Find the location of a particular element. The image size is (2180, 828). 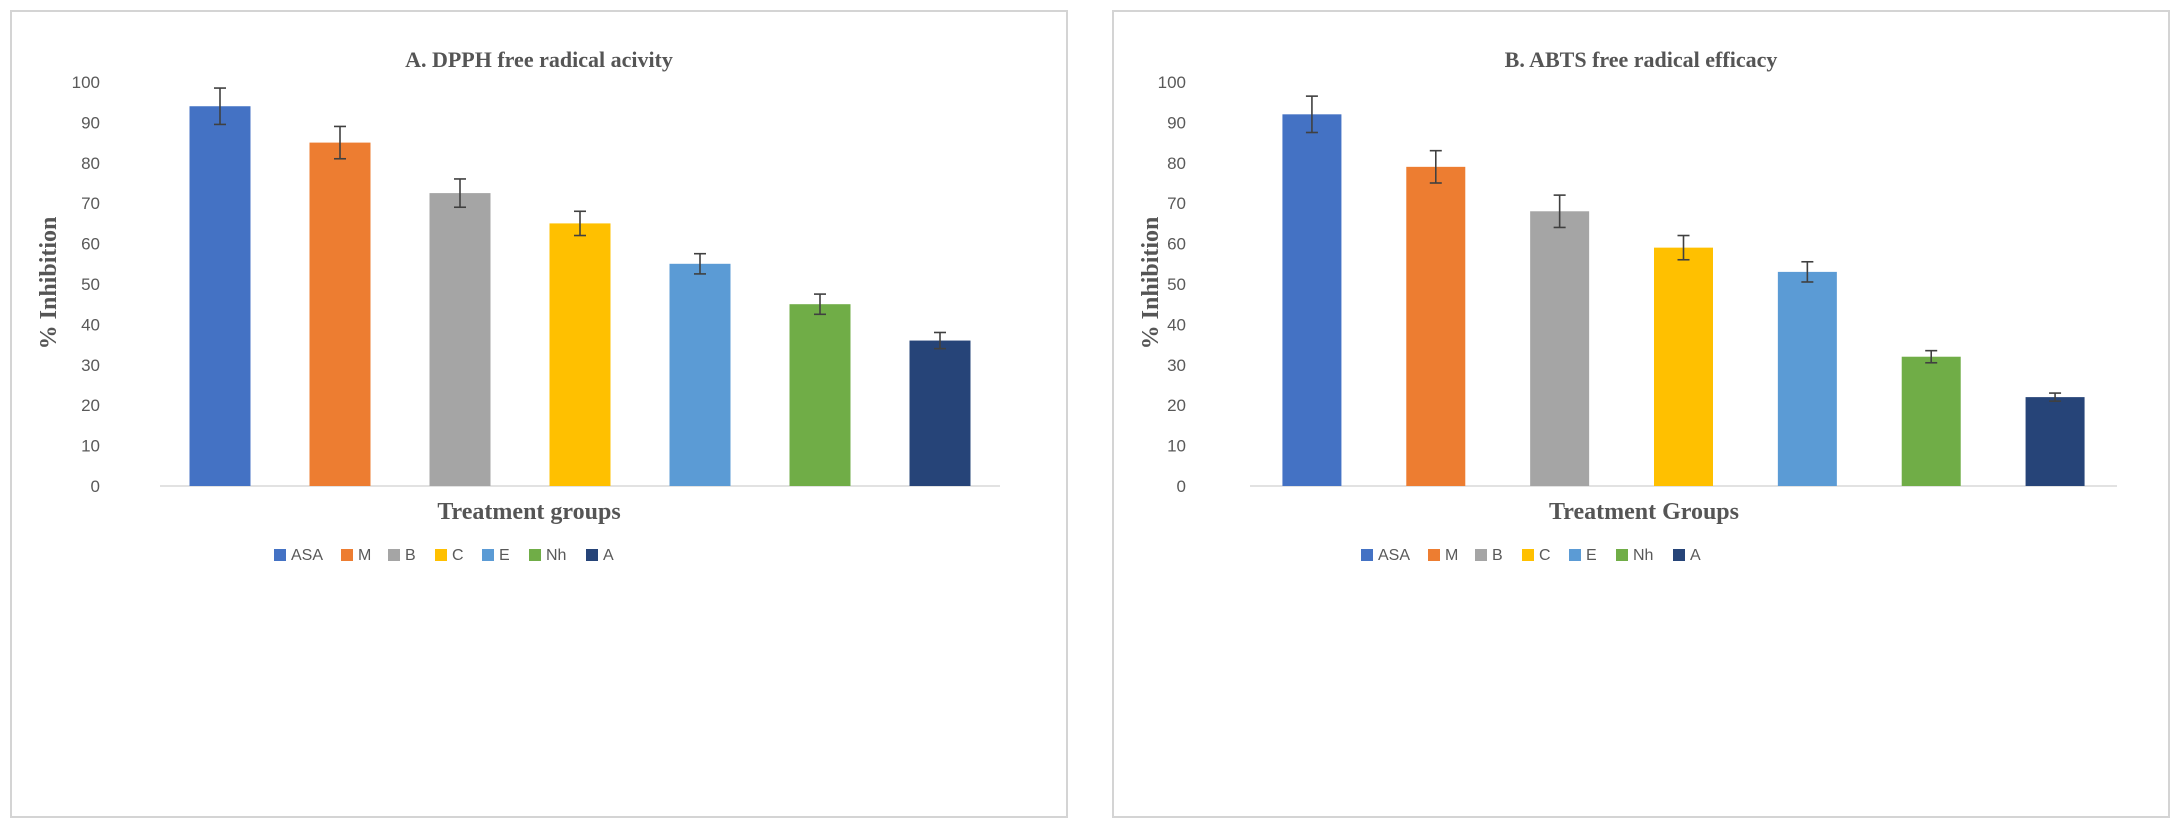

chart-title: B. ABTS free radical efficacy is located at coordinates (1641, 59).